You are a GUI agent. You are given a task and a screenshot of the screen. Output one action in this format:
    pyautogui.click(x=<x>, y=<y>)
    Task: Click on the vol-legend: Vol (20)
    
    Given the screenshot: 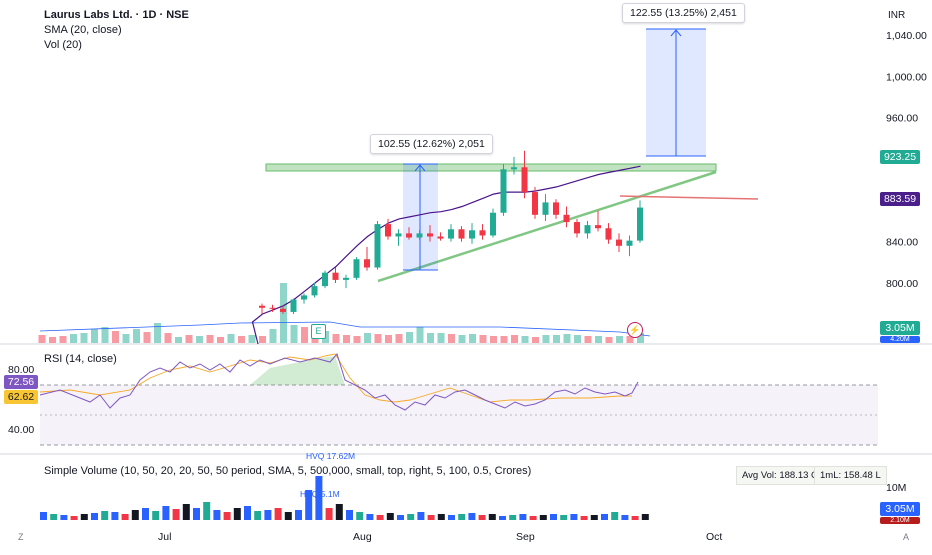 What is the action you would take?
    pyautogui.click(x=63, y=45)
    